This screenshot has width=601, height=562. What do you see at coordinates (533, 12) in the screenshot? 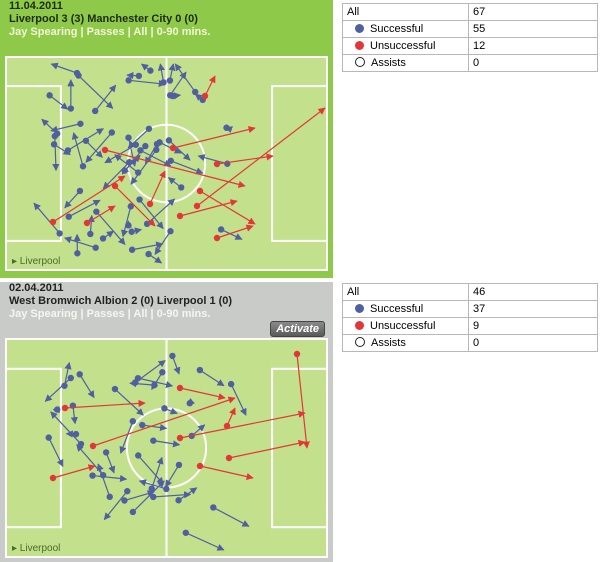
I see `stat-all-value: 67` at bounding box center [533, 12].